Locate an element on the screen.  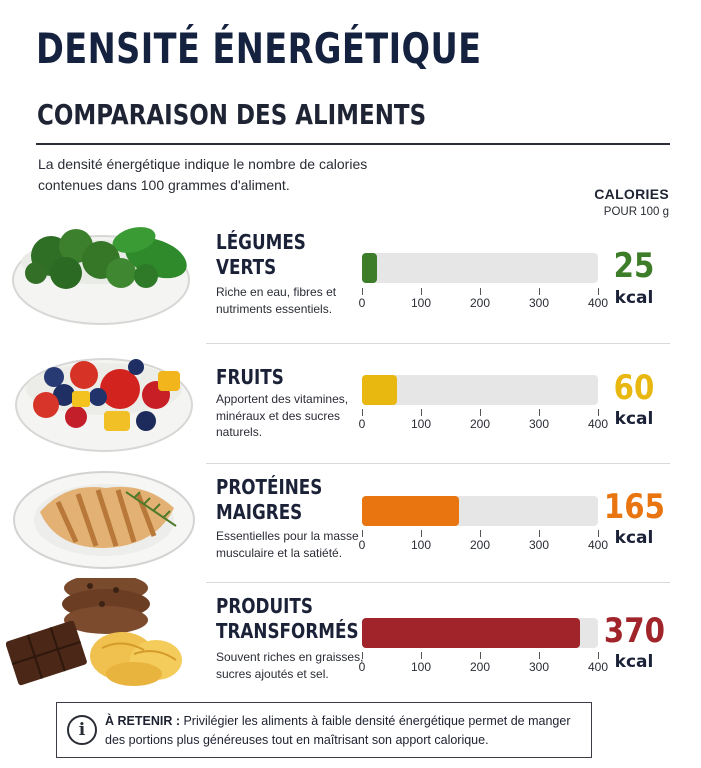
title-divider is located at coordinates (353, 144).